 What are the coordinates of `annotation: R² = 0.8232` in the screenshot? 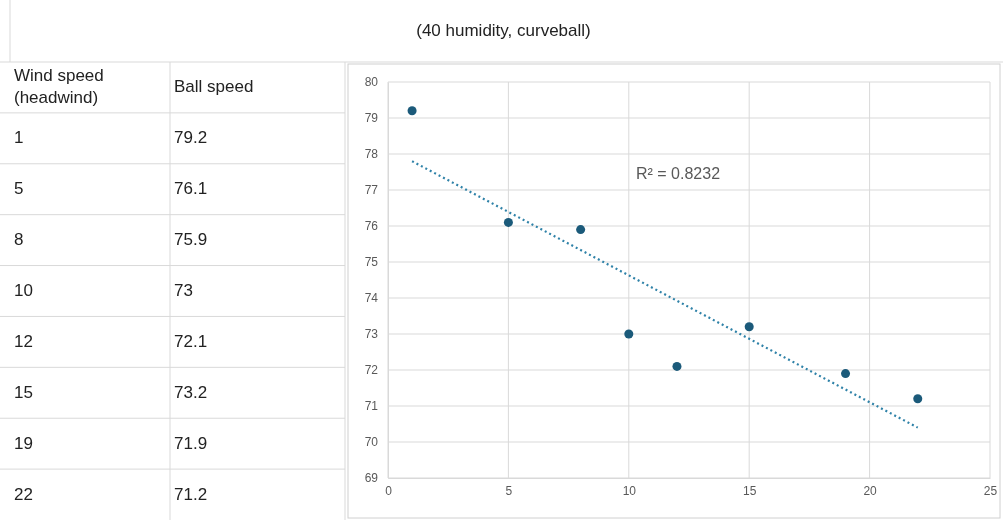 It's located at (678, 173).